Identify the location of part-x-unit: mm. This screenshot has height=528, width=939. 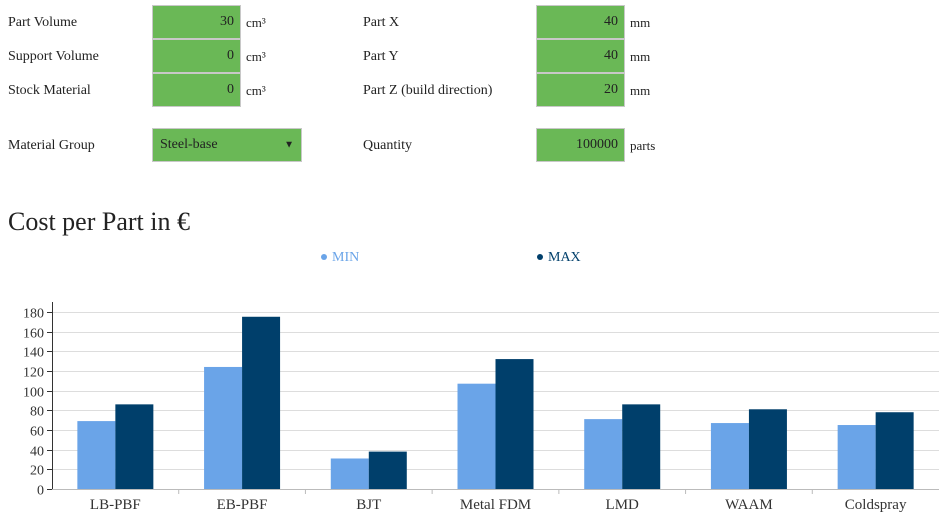
(640, 22).